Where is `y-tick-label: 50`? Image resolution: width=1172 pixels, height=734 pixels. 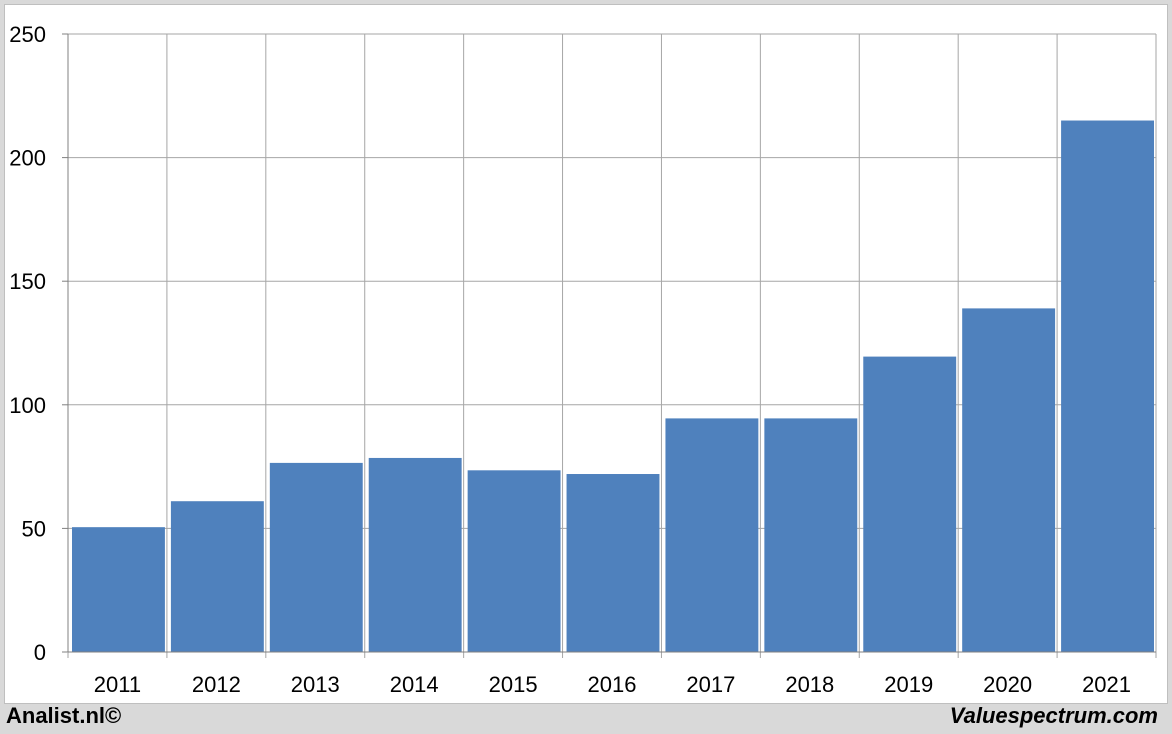
y-tick-label: 50 is located at coordinates (34, 528).